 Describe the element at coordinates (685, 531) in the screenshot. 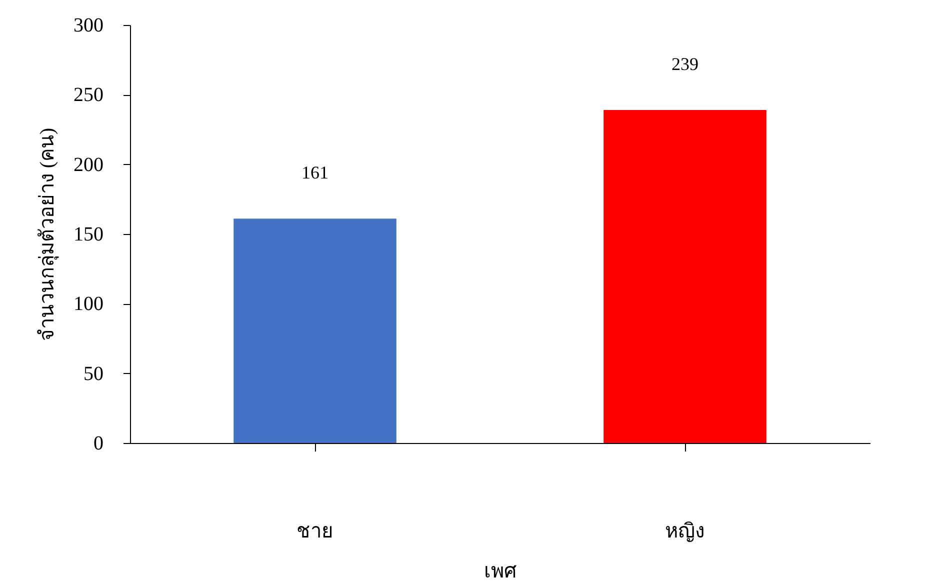

I see `x-tick-label: หญิง` at that location.